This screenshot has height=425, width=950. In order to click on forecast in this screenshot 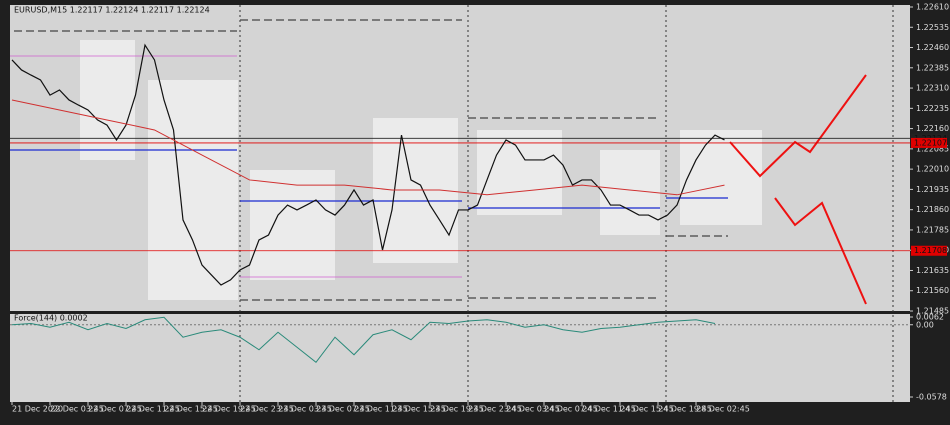, I will do `click(798, 189)`.